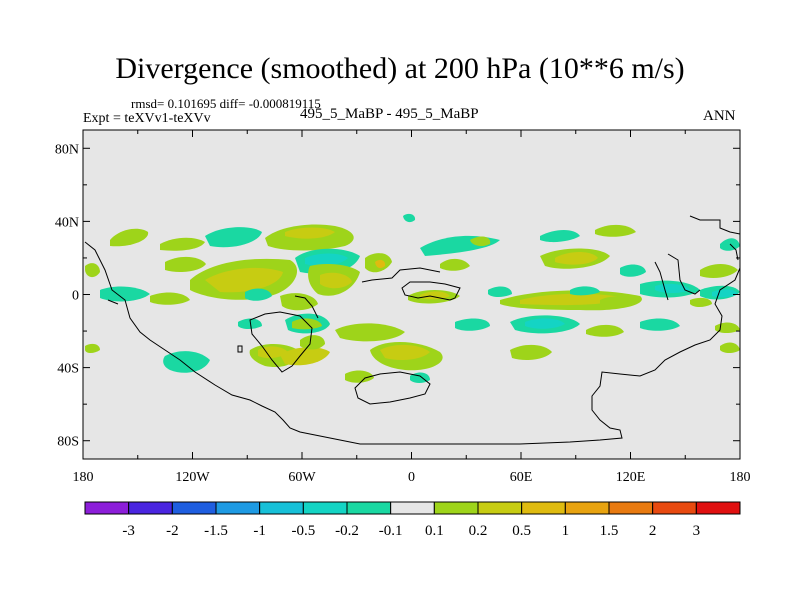  What do you see at coordinates (68, 442) in the screenshot?
I see `y-tick-label: 80S` at bounding box center [68, 442].